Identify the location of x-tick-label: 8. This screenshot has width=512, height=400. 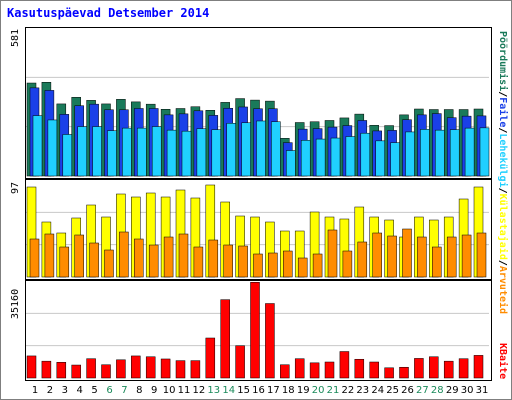
(139, 390).